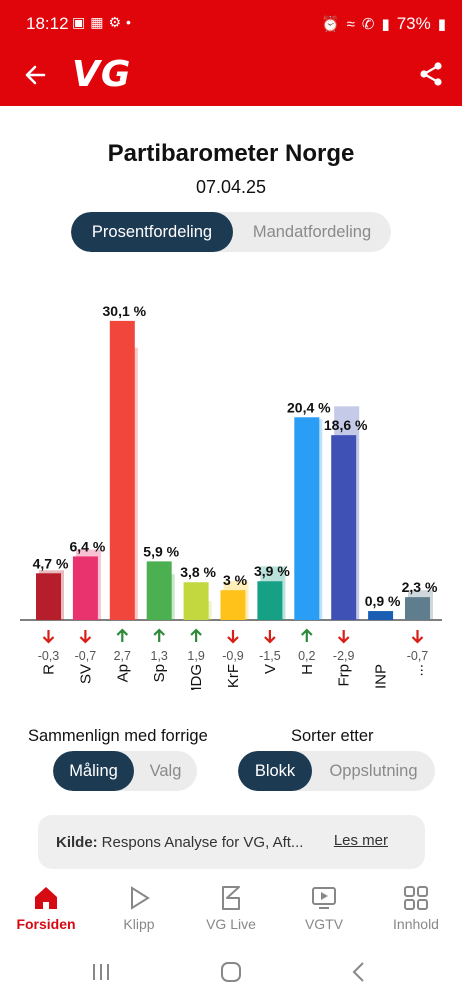 The width and height of the screenshot is (462, 1000). Describe the element at coordinates (441, 24) in the screenshot. I see `battery-icon: ▮` at that location.